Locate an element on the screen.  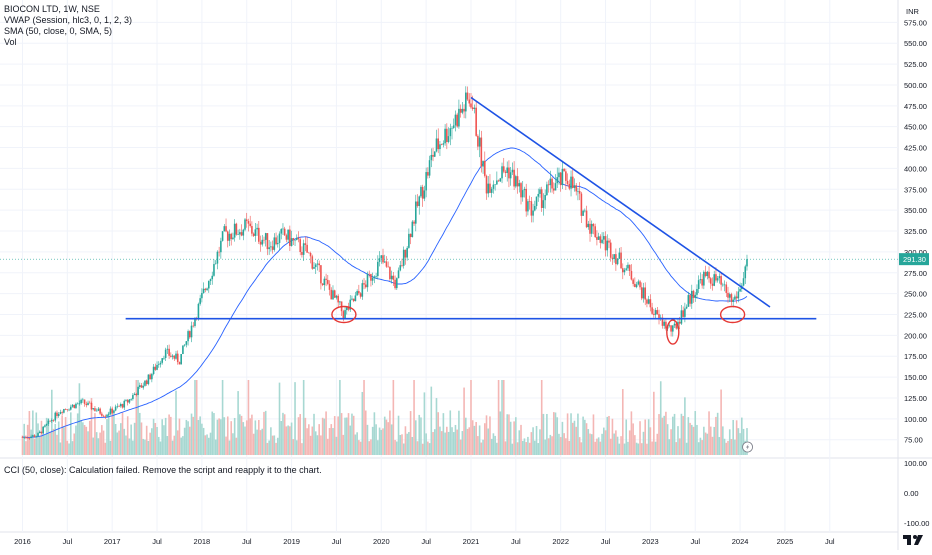
sma-indicator-label: SMA (50, close, 0, SMA, 5) is located at coordinates (58, 31).